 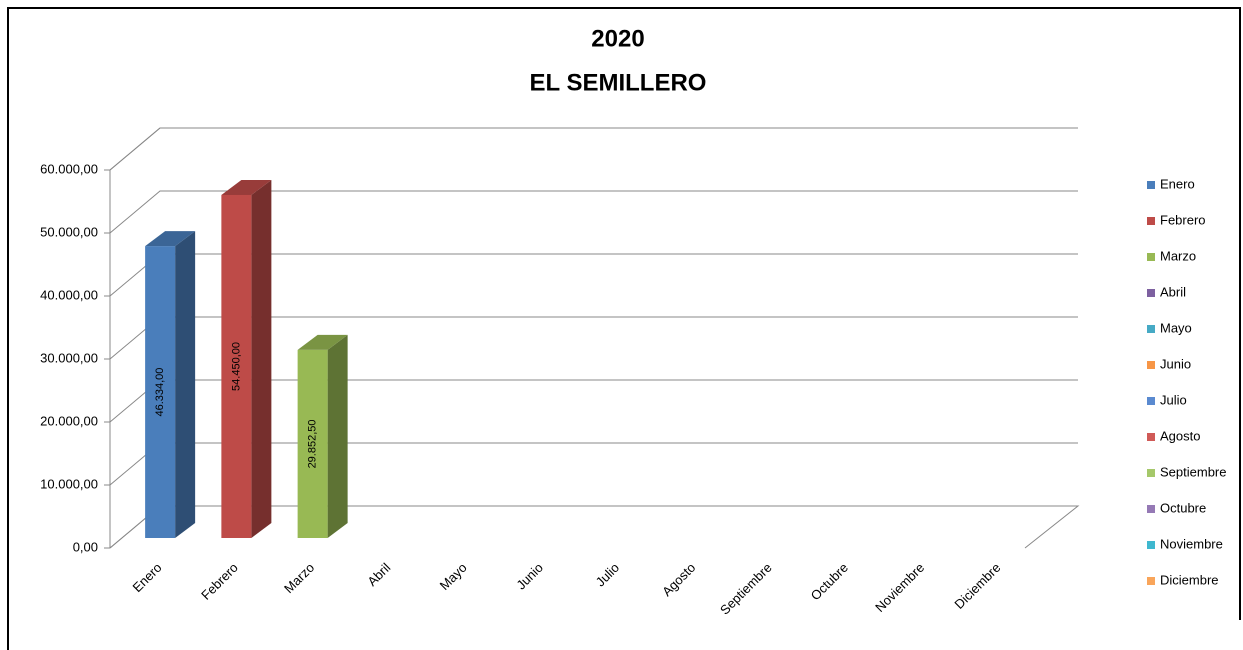 What do you see at coordinates (608, 575) in the screenshot?
I see `x-tick-label: Julio` at bounding box center [608, 575].